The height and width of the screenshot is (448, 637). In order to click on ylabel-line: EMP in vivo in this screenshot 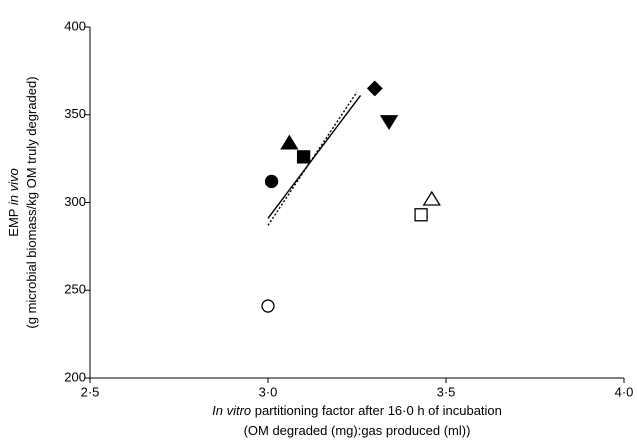, I will do `click(13, 202)`.